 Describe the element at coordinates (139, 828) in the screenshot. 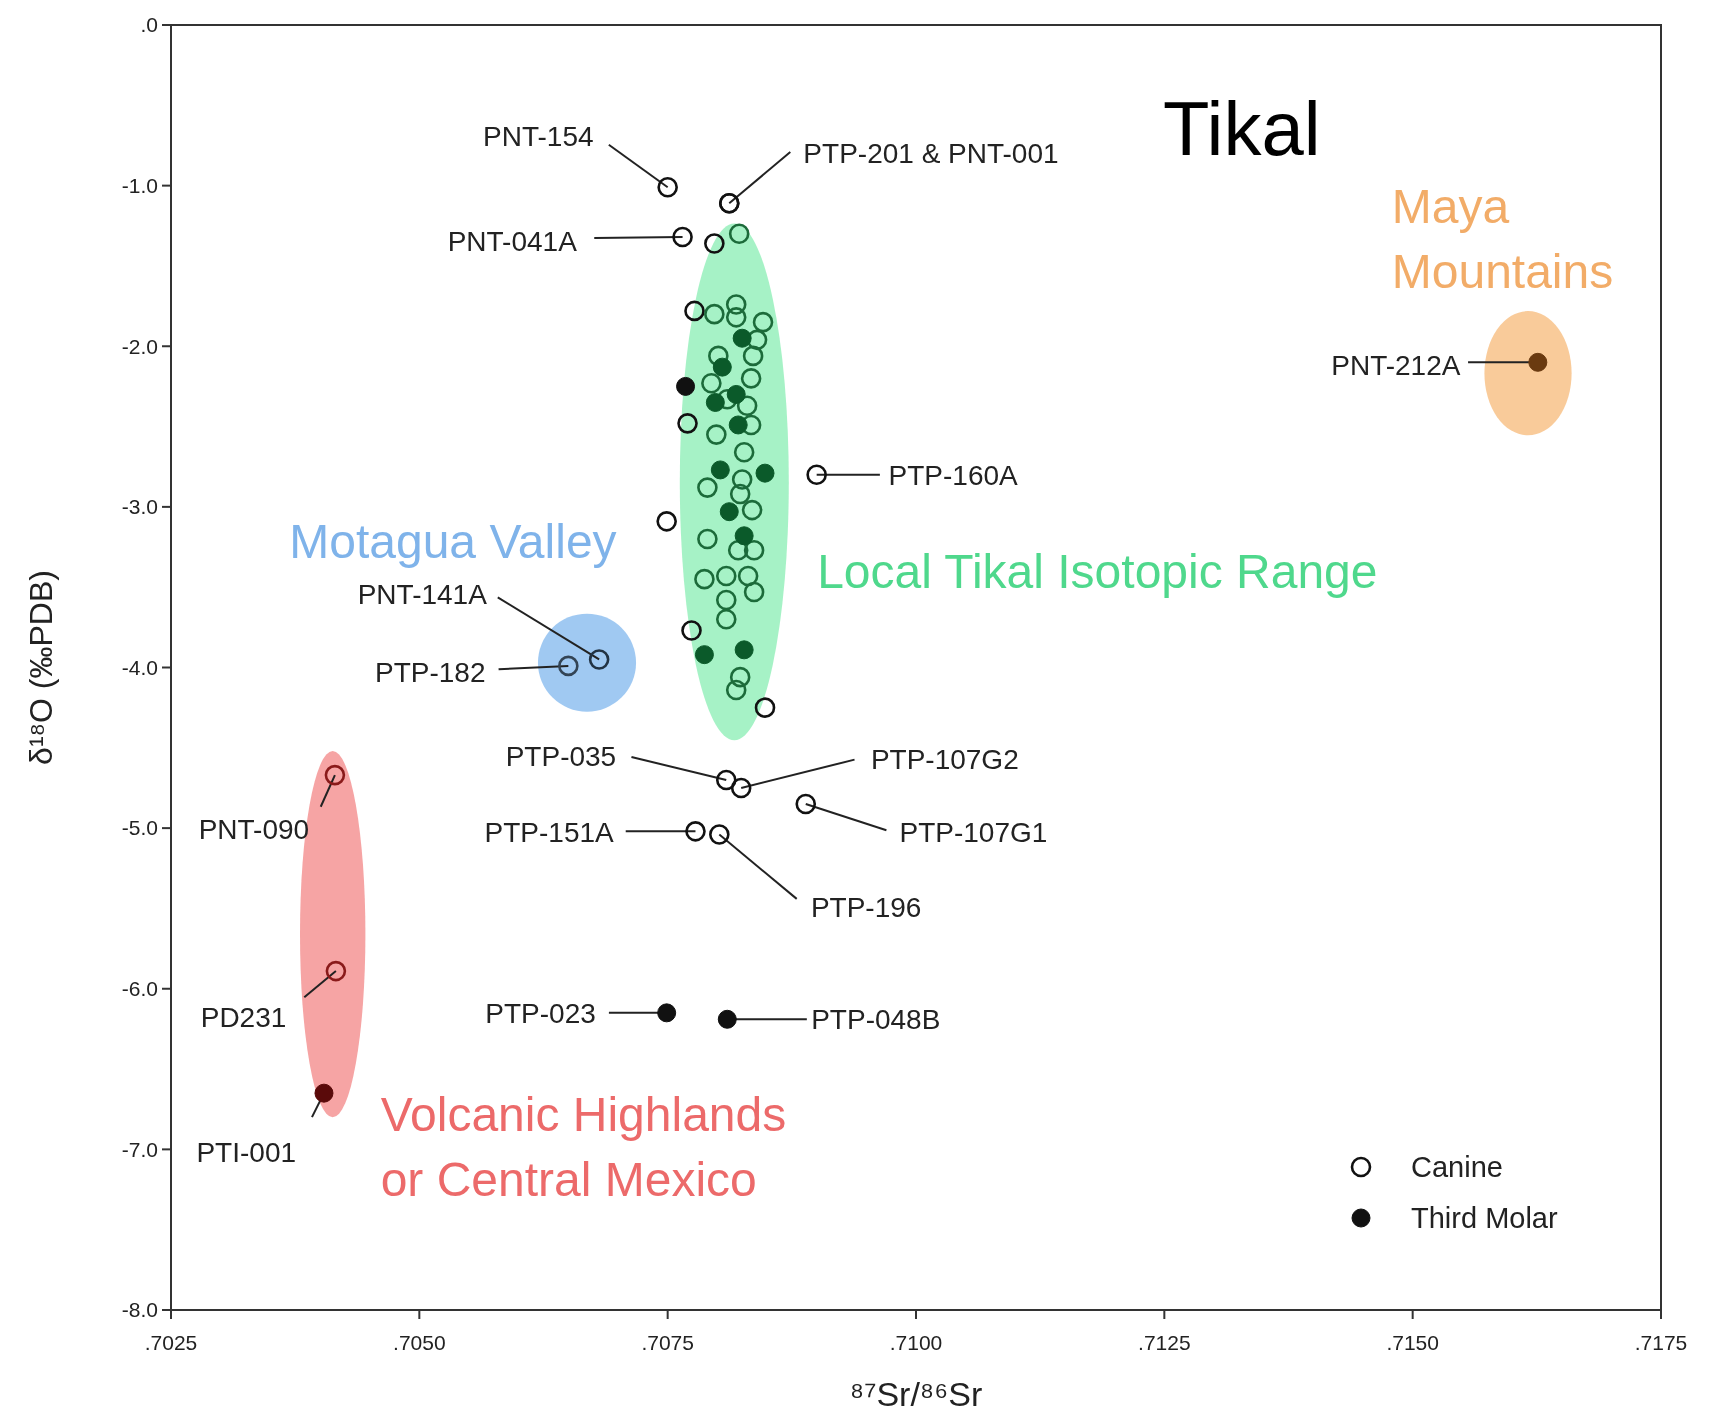

I see `y-tick-label: -5.0` at that location.